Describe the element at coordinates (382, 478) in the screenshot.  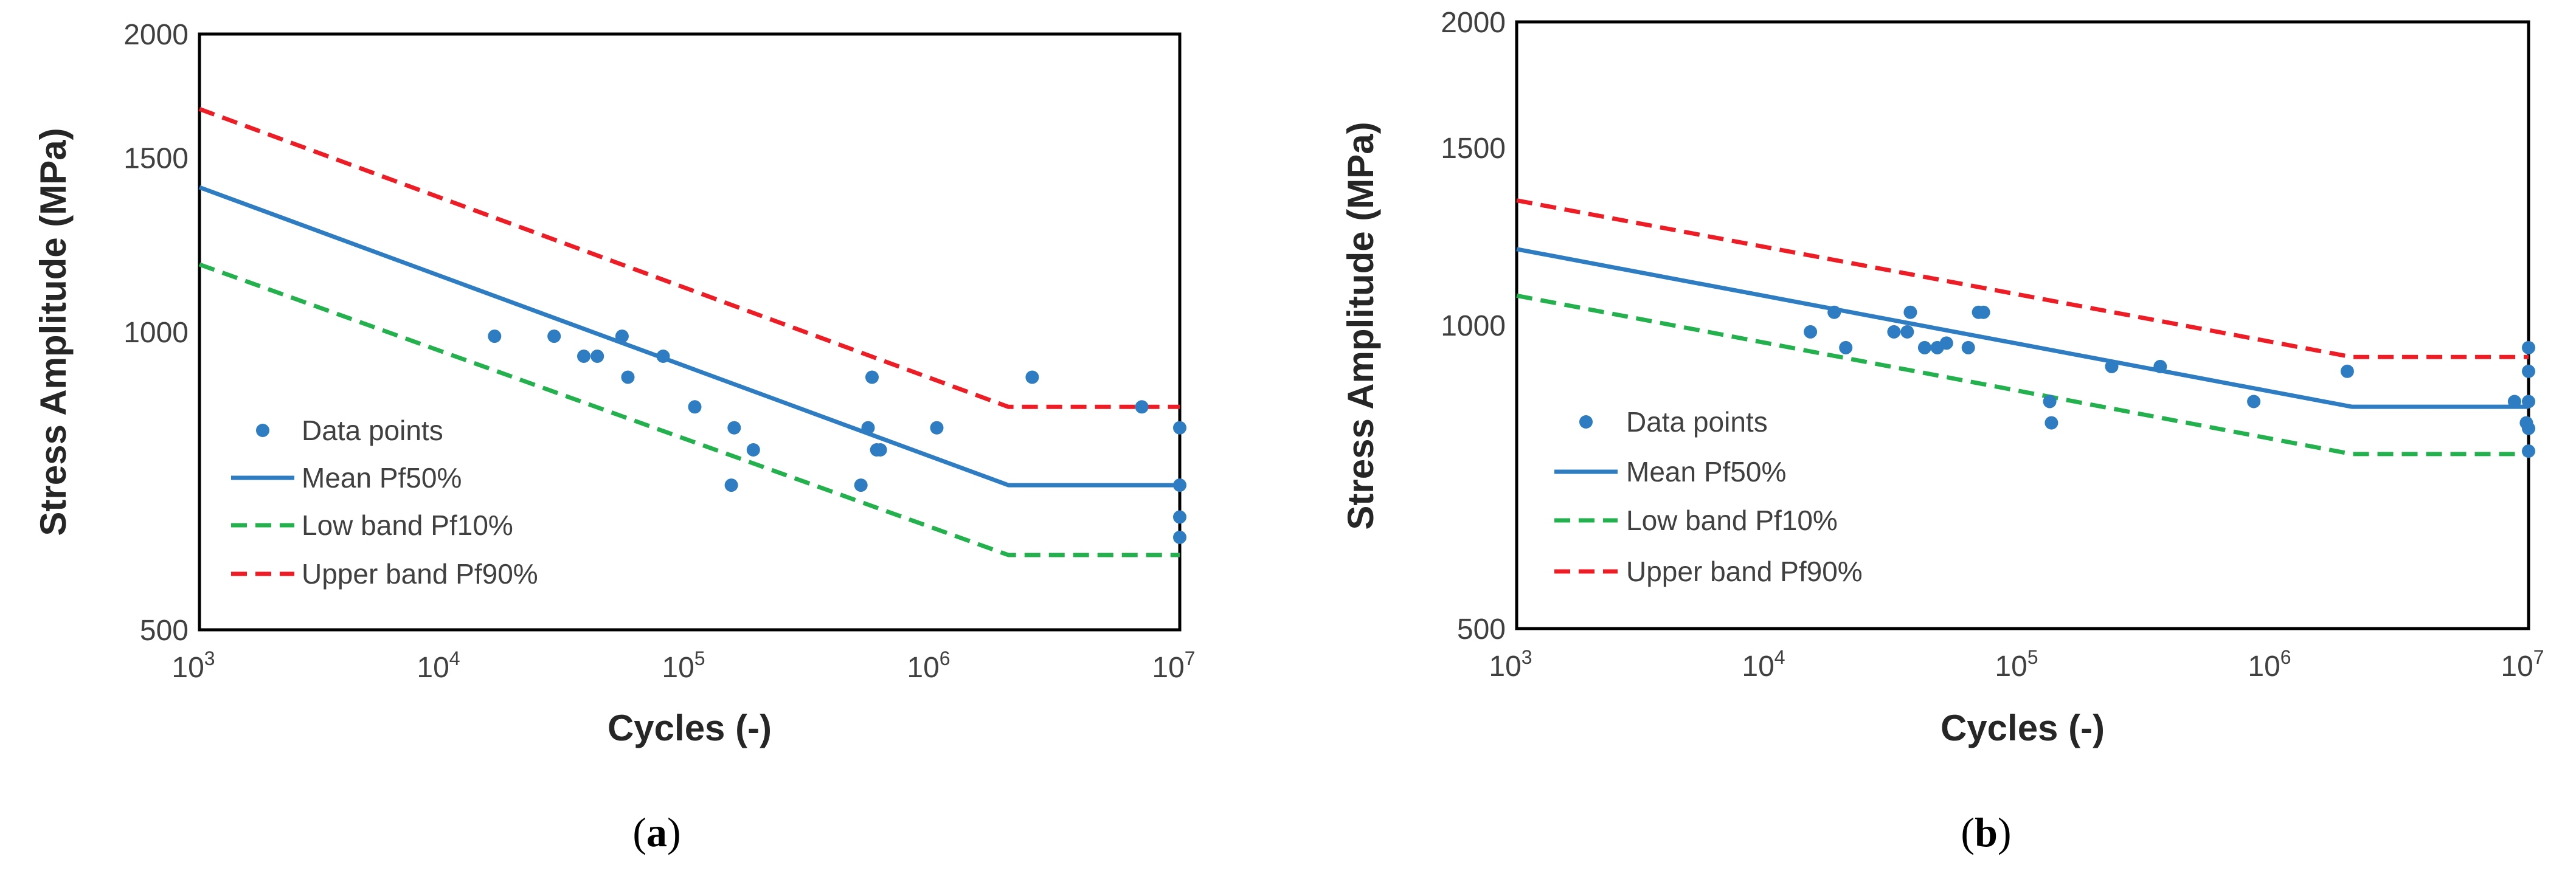
I see `legend-label-mean: Mean Pf50%` at that location.